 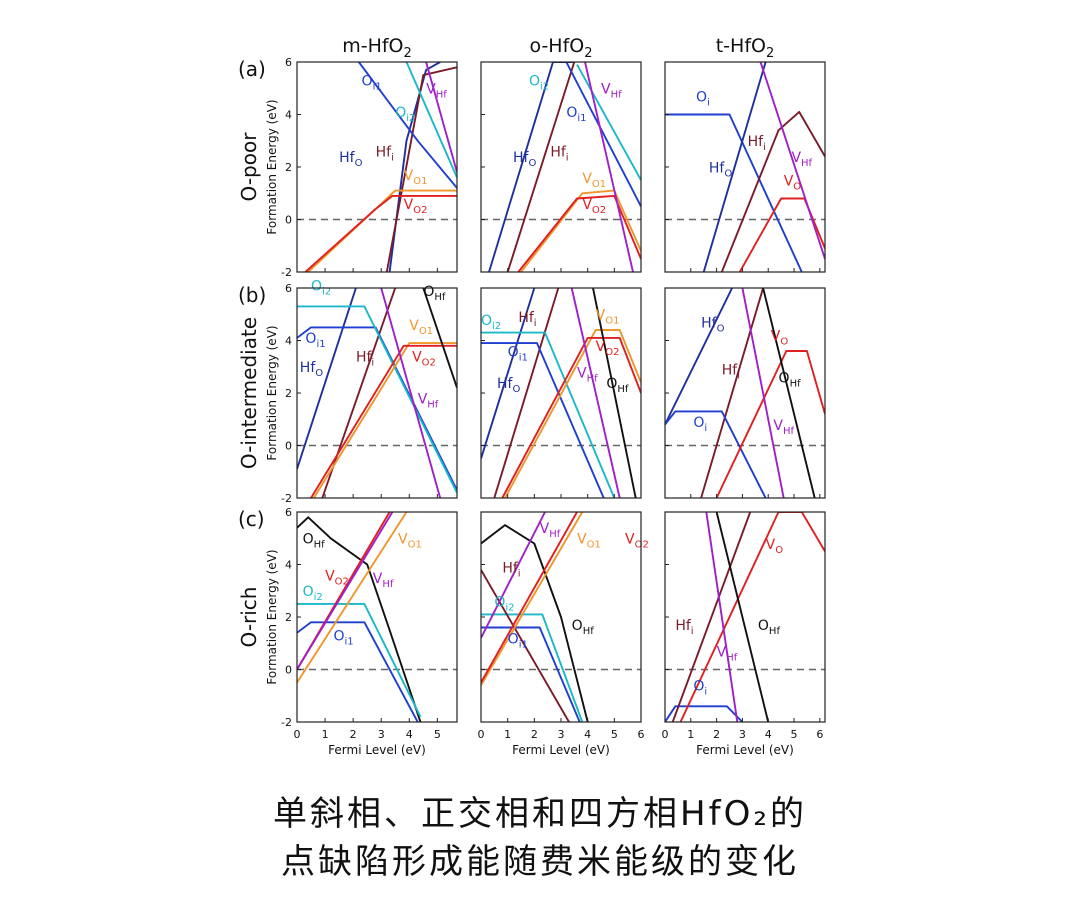 I want to click on x-tick-label: 4, so click(x=409, y=734).